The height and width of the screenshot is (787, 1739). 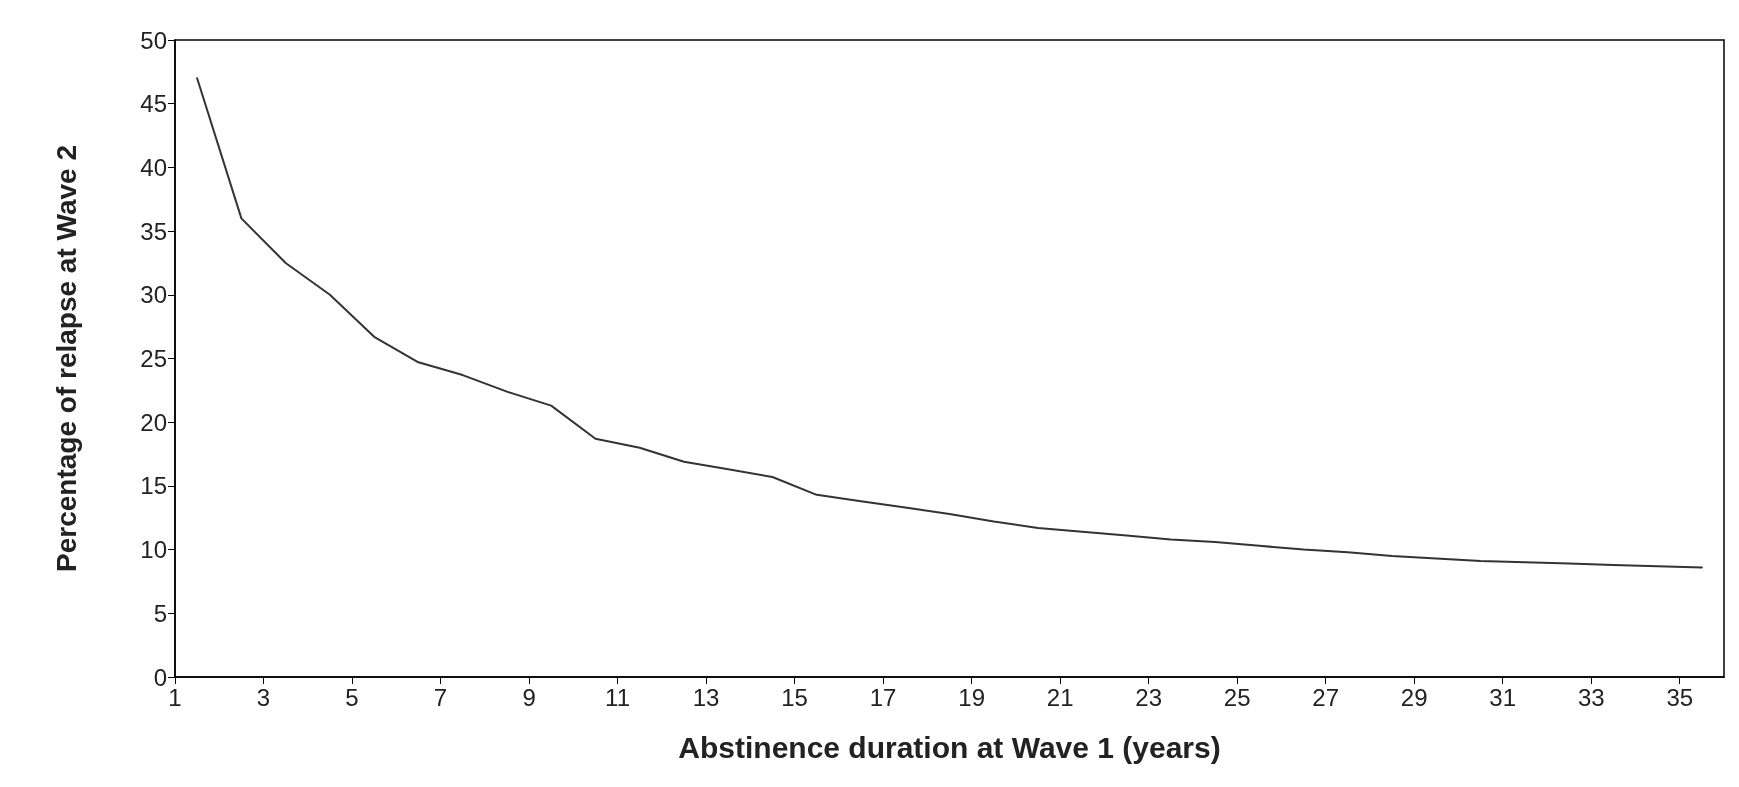 I want to click on x-tick-label: 23, so click(x=1149, y=697).